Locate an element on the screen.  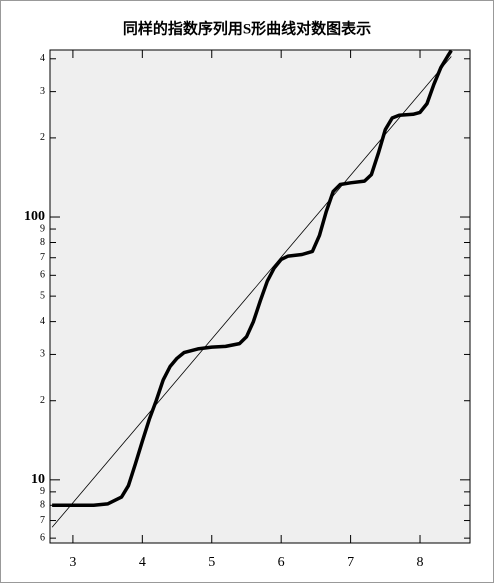
y-tick-label: 5 is located at coordinates (42, 295).